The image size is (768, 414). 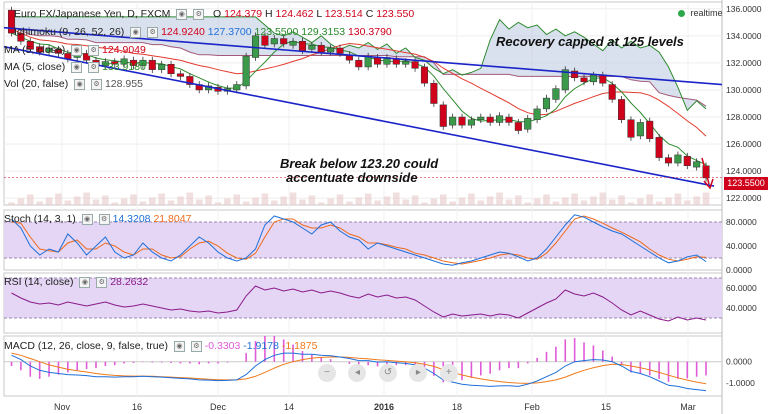 What do you see at coordinates (688, 407) in the screenshot?
I see `x-tick-label: Mar` at bounding box center [688, 407].